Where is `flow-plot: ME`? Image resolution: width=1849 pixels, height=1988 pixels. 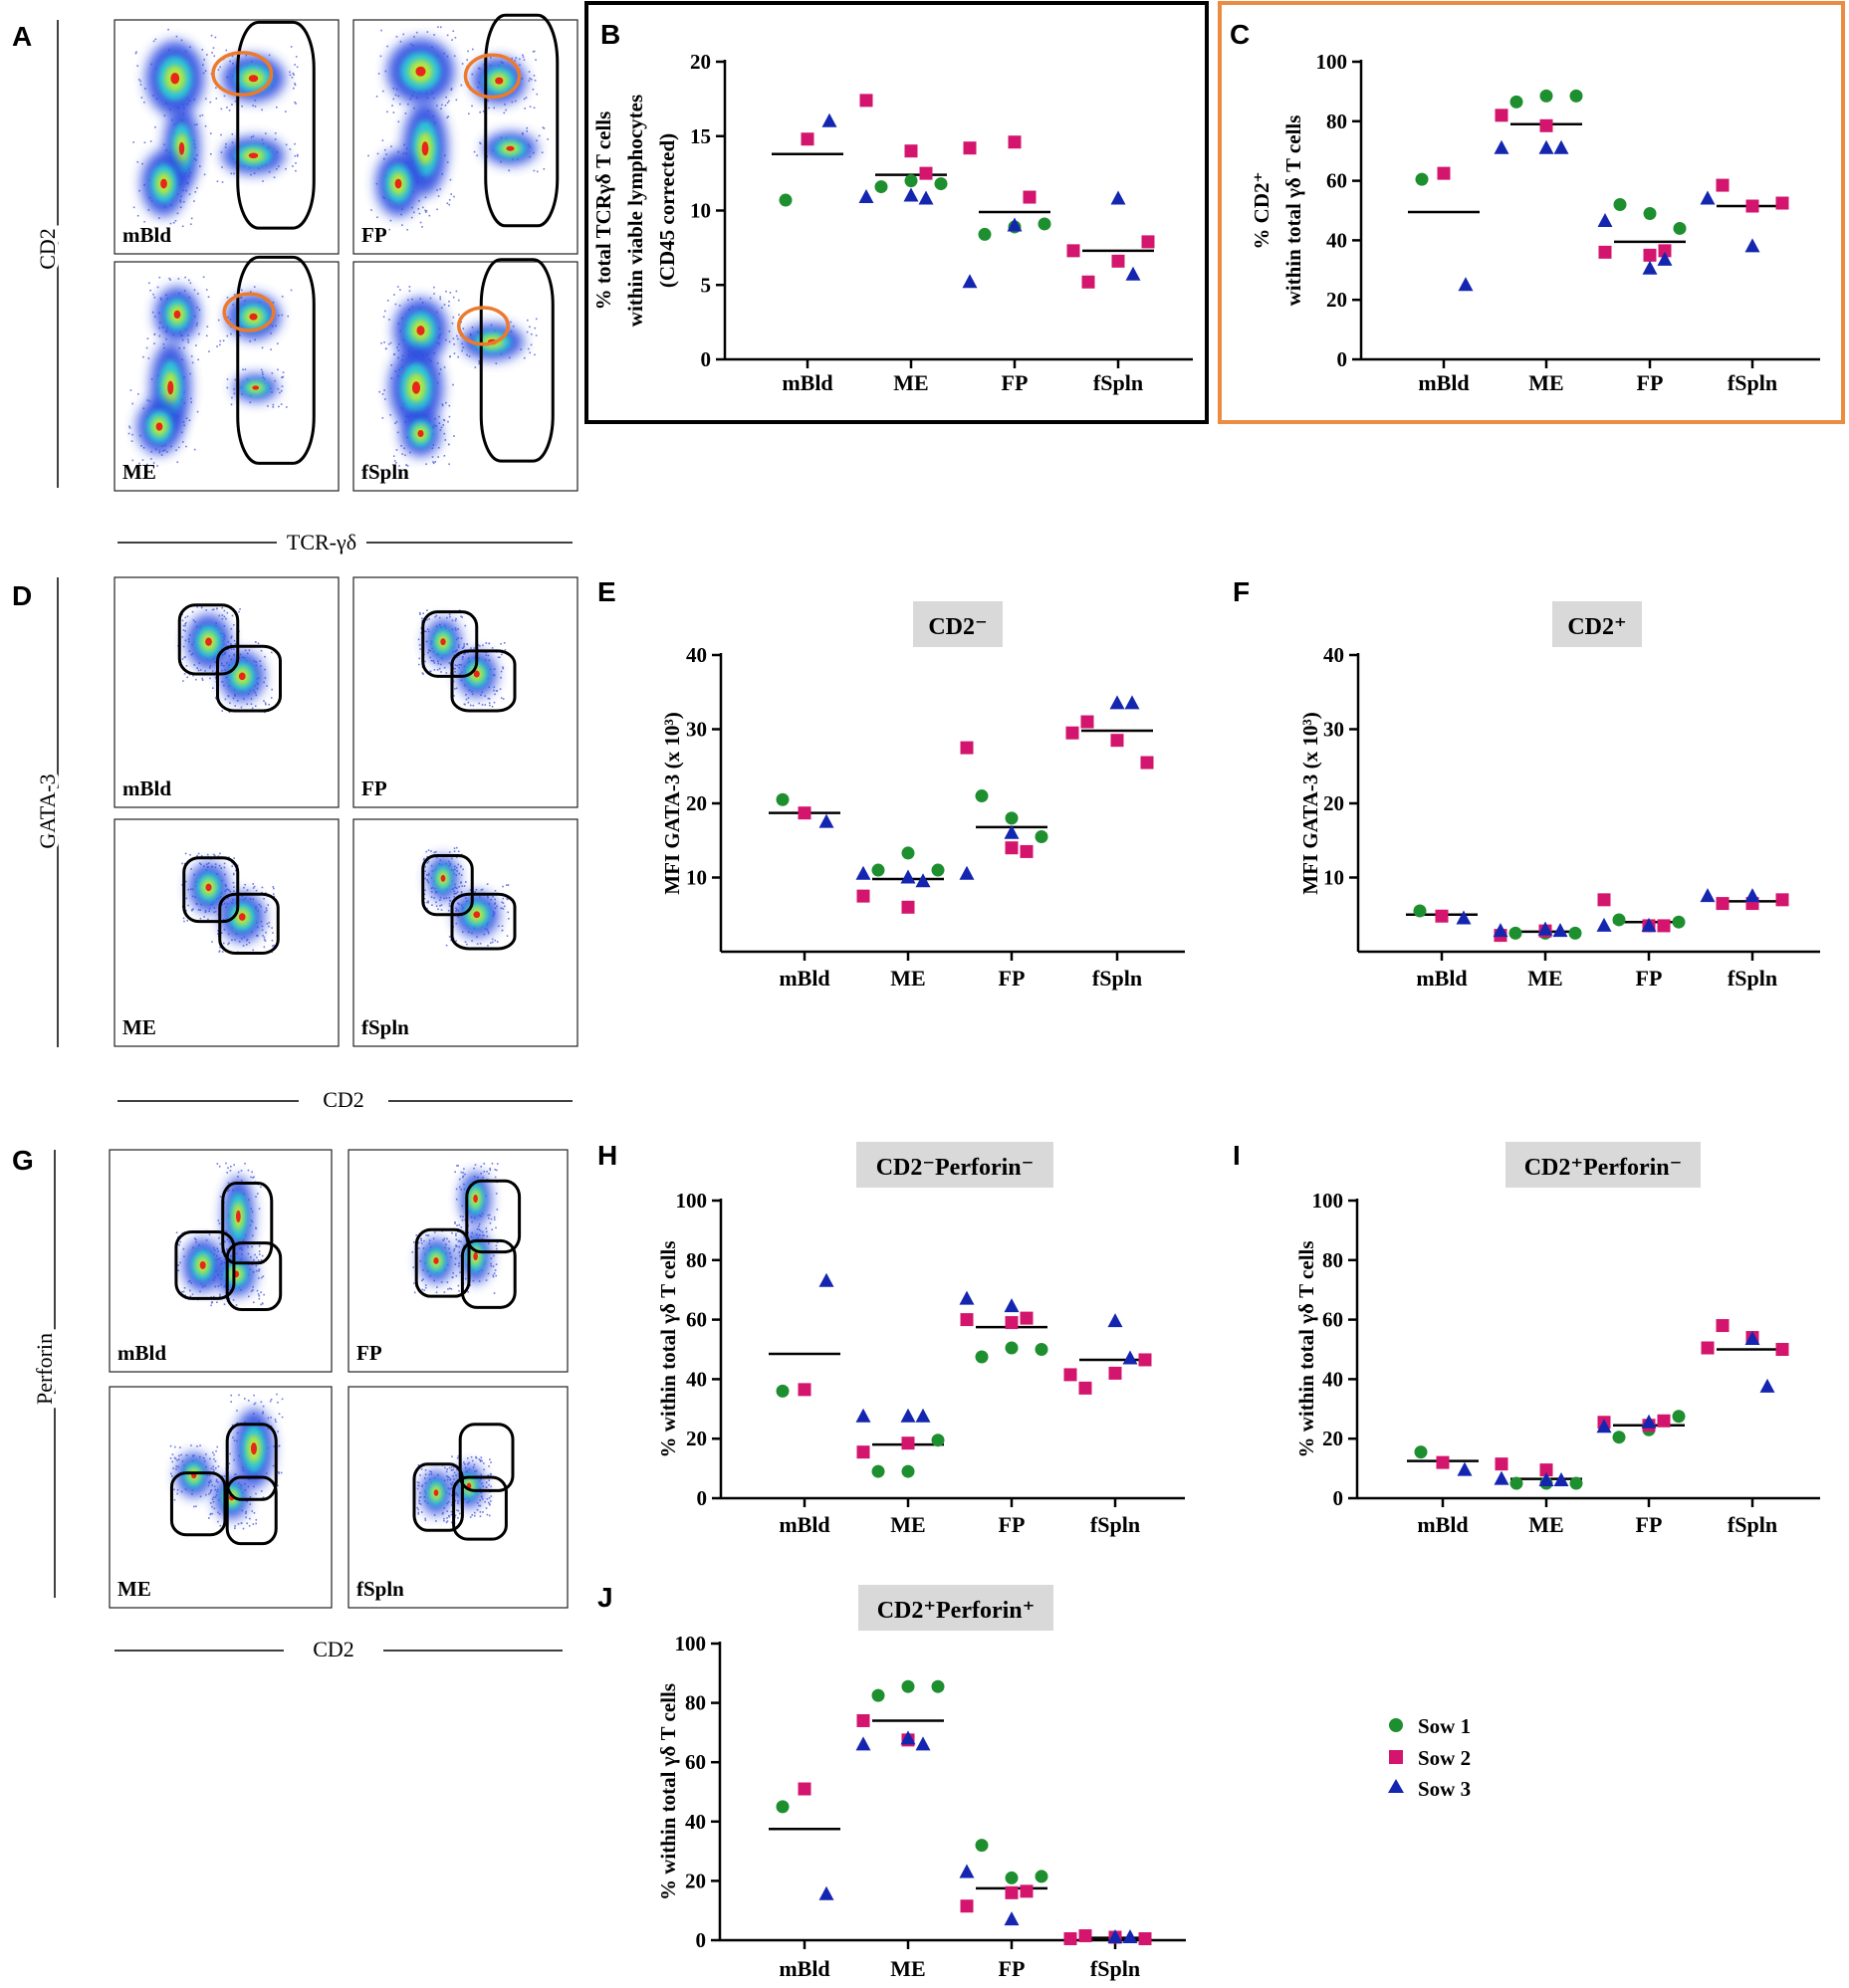
flow-plot: ME is located at coordinates (227, 932).